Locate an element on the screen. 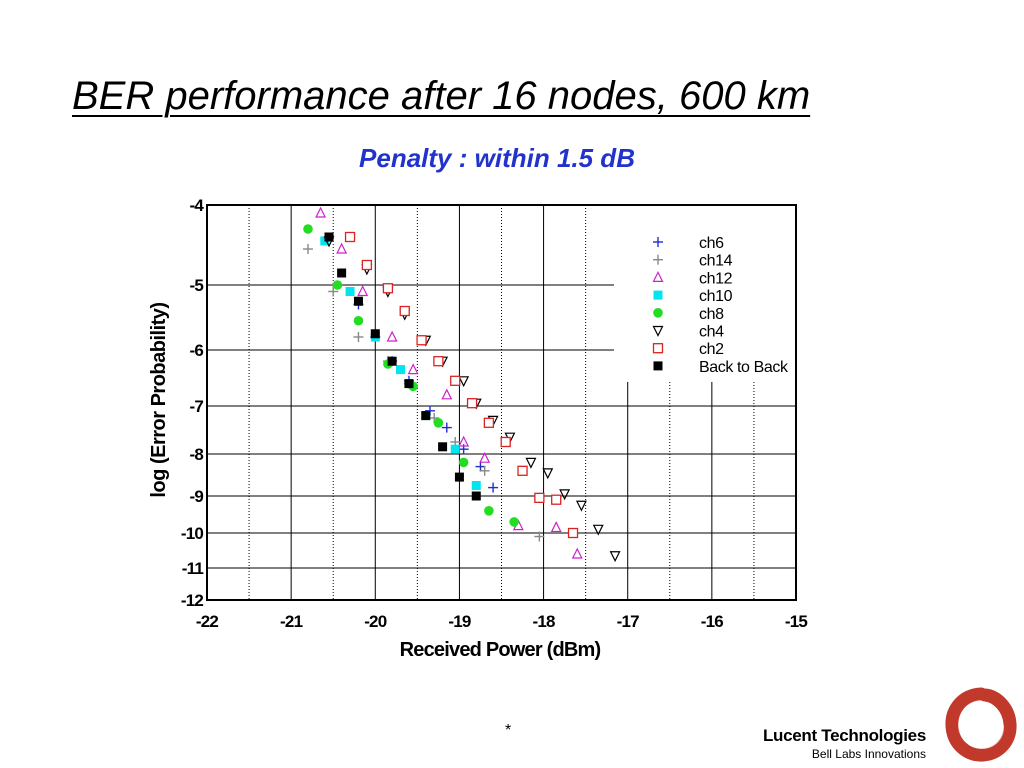 This screenshot has height=768, width=1024. legend-label-ch2: ch2 is located at coordinates (711, 349).